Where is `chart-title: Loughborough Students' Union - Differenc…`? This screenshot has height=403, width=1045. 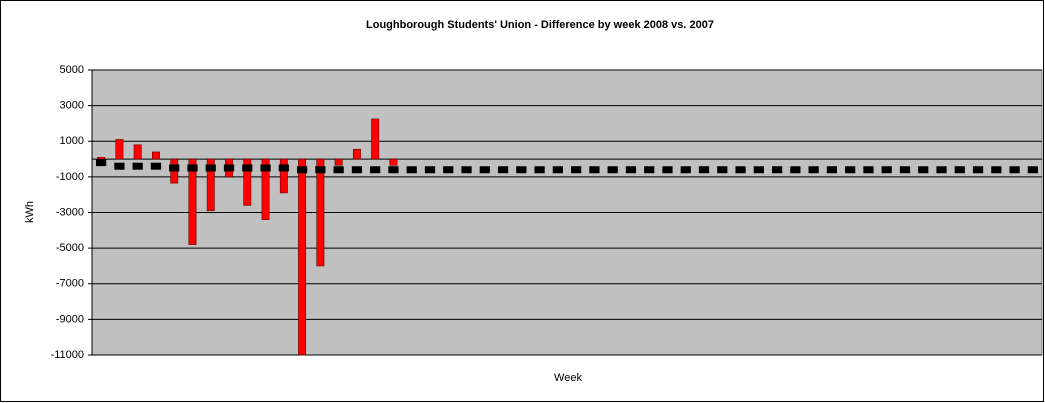 chart-title: Loughborough Students' Union - Differenc… is located at coordinates (540, 25).